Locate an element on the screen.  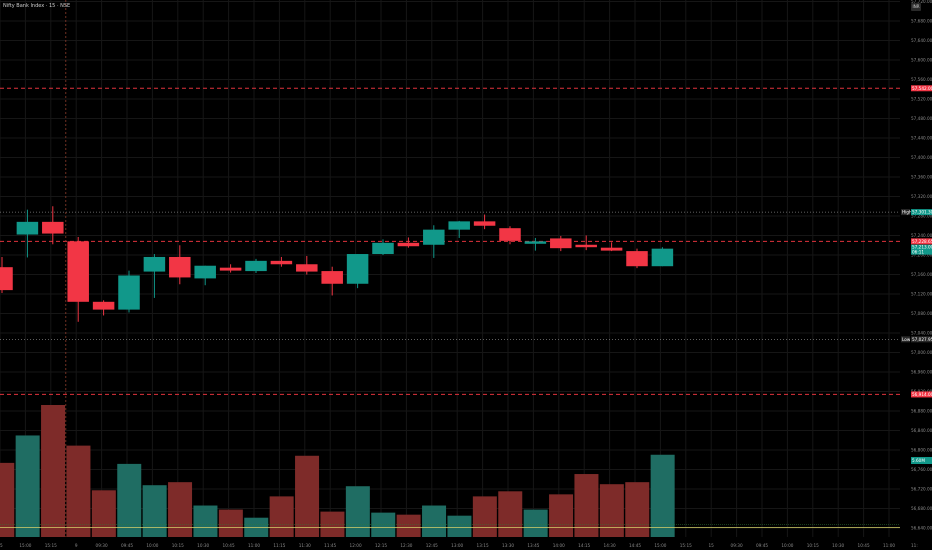
volume-tag-label: 5.60M is located at coordinates (918, 460).